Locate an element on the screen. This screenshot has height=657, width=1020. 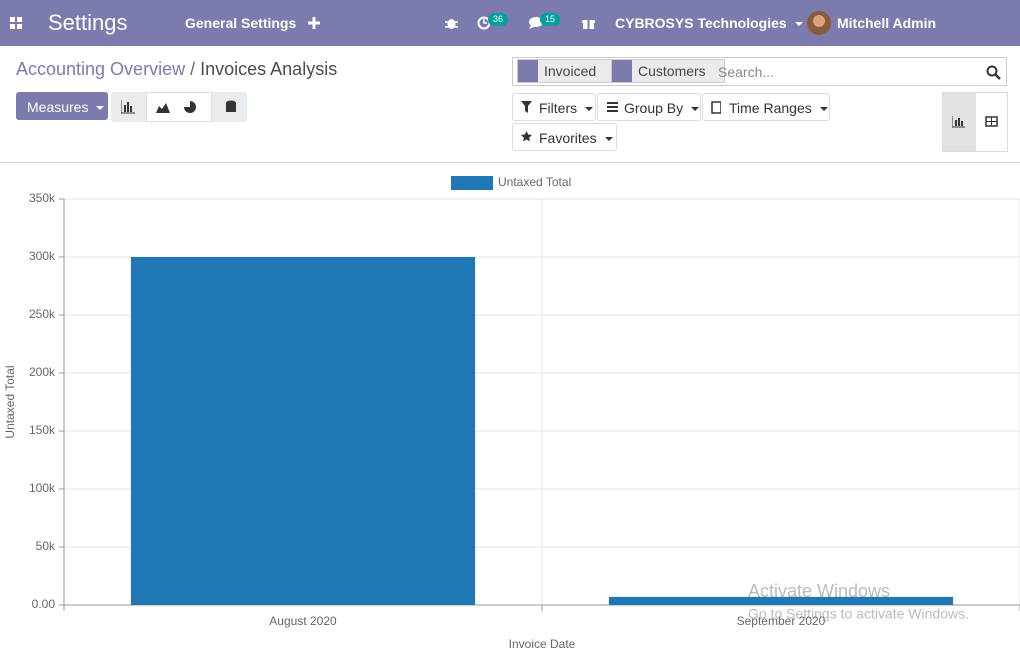
filters-button: Filters is located at coordinates (554, 107).